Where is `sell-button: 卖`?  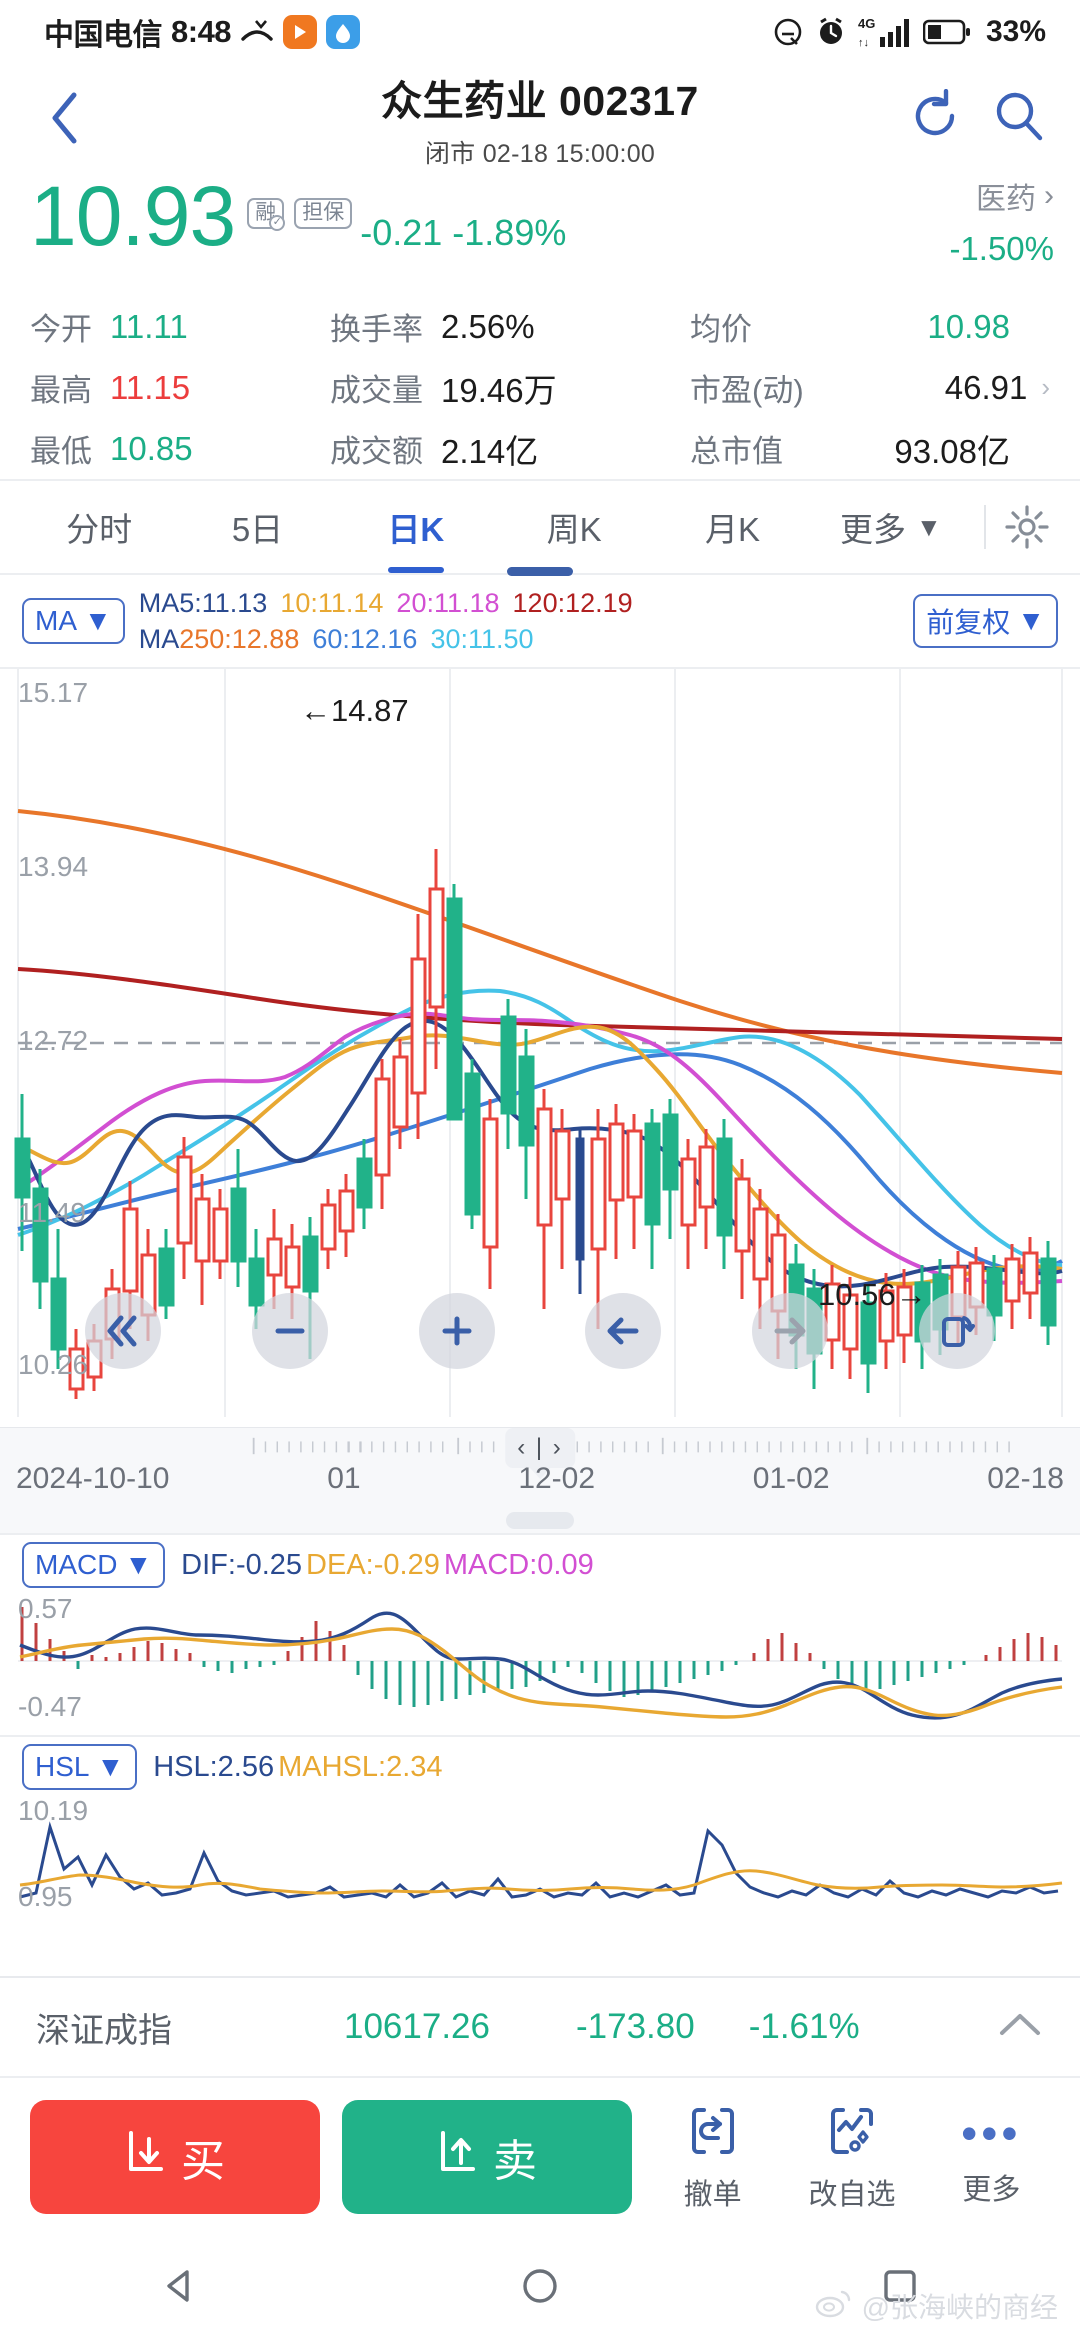 sell-button: 卖 is located at coordinates (487, 2157).